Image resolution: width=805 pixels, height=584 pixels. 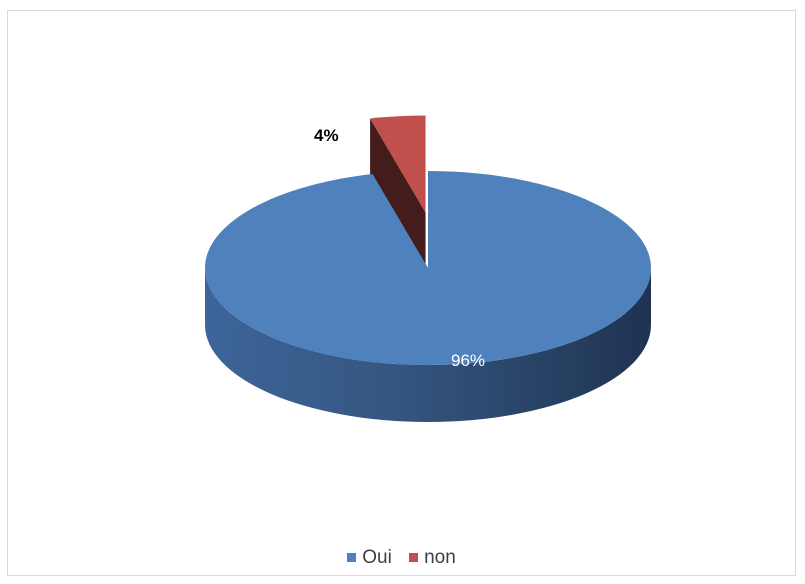 I want to click on legend-item-non: non, so click(x=432, y=558).